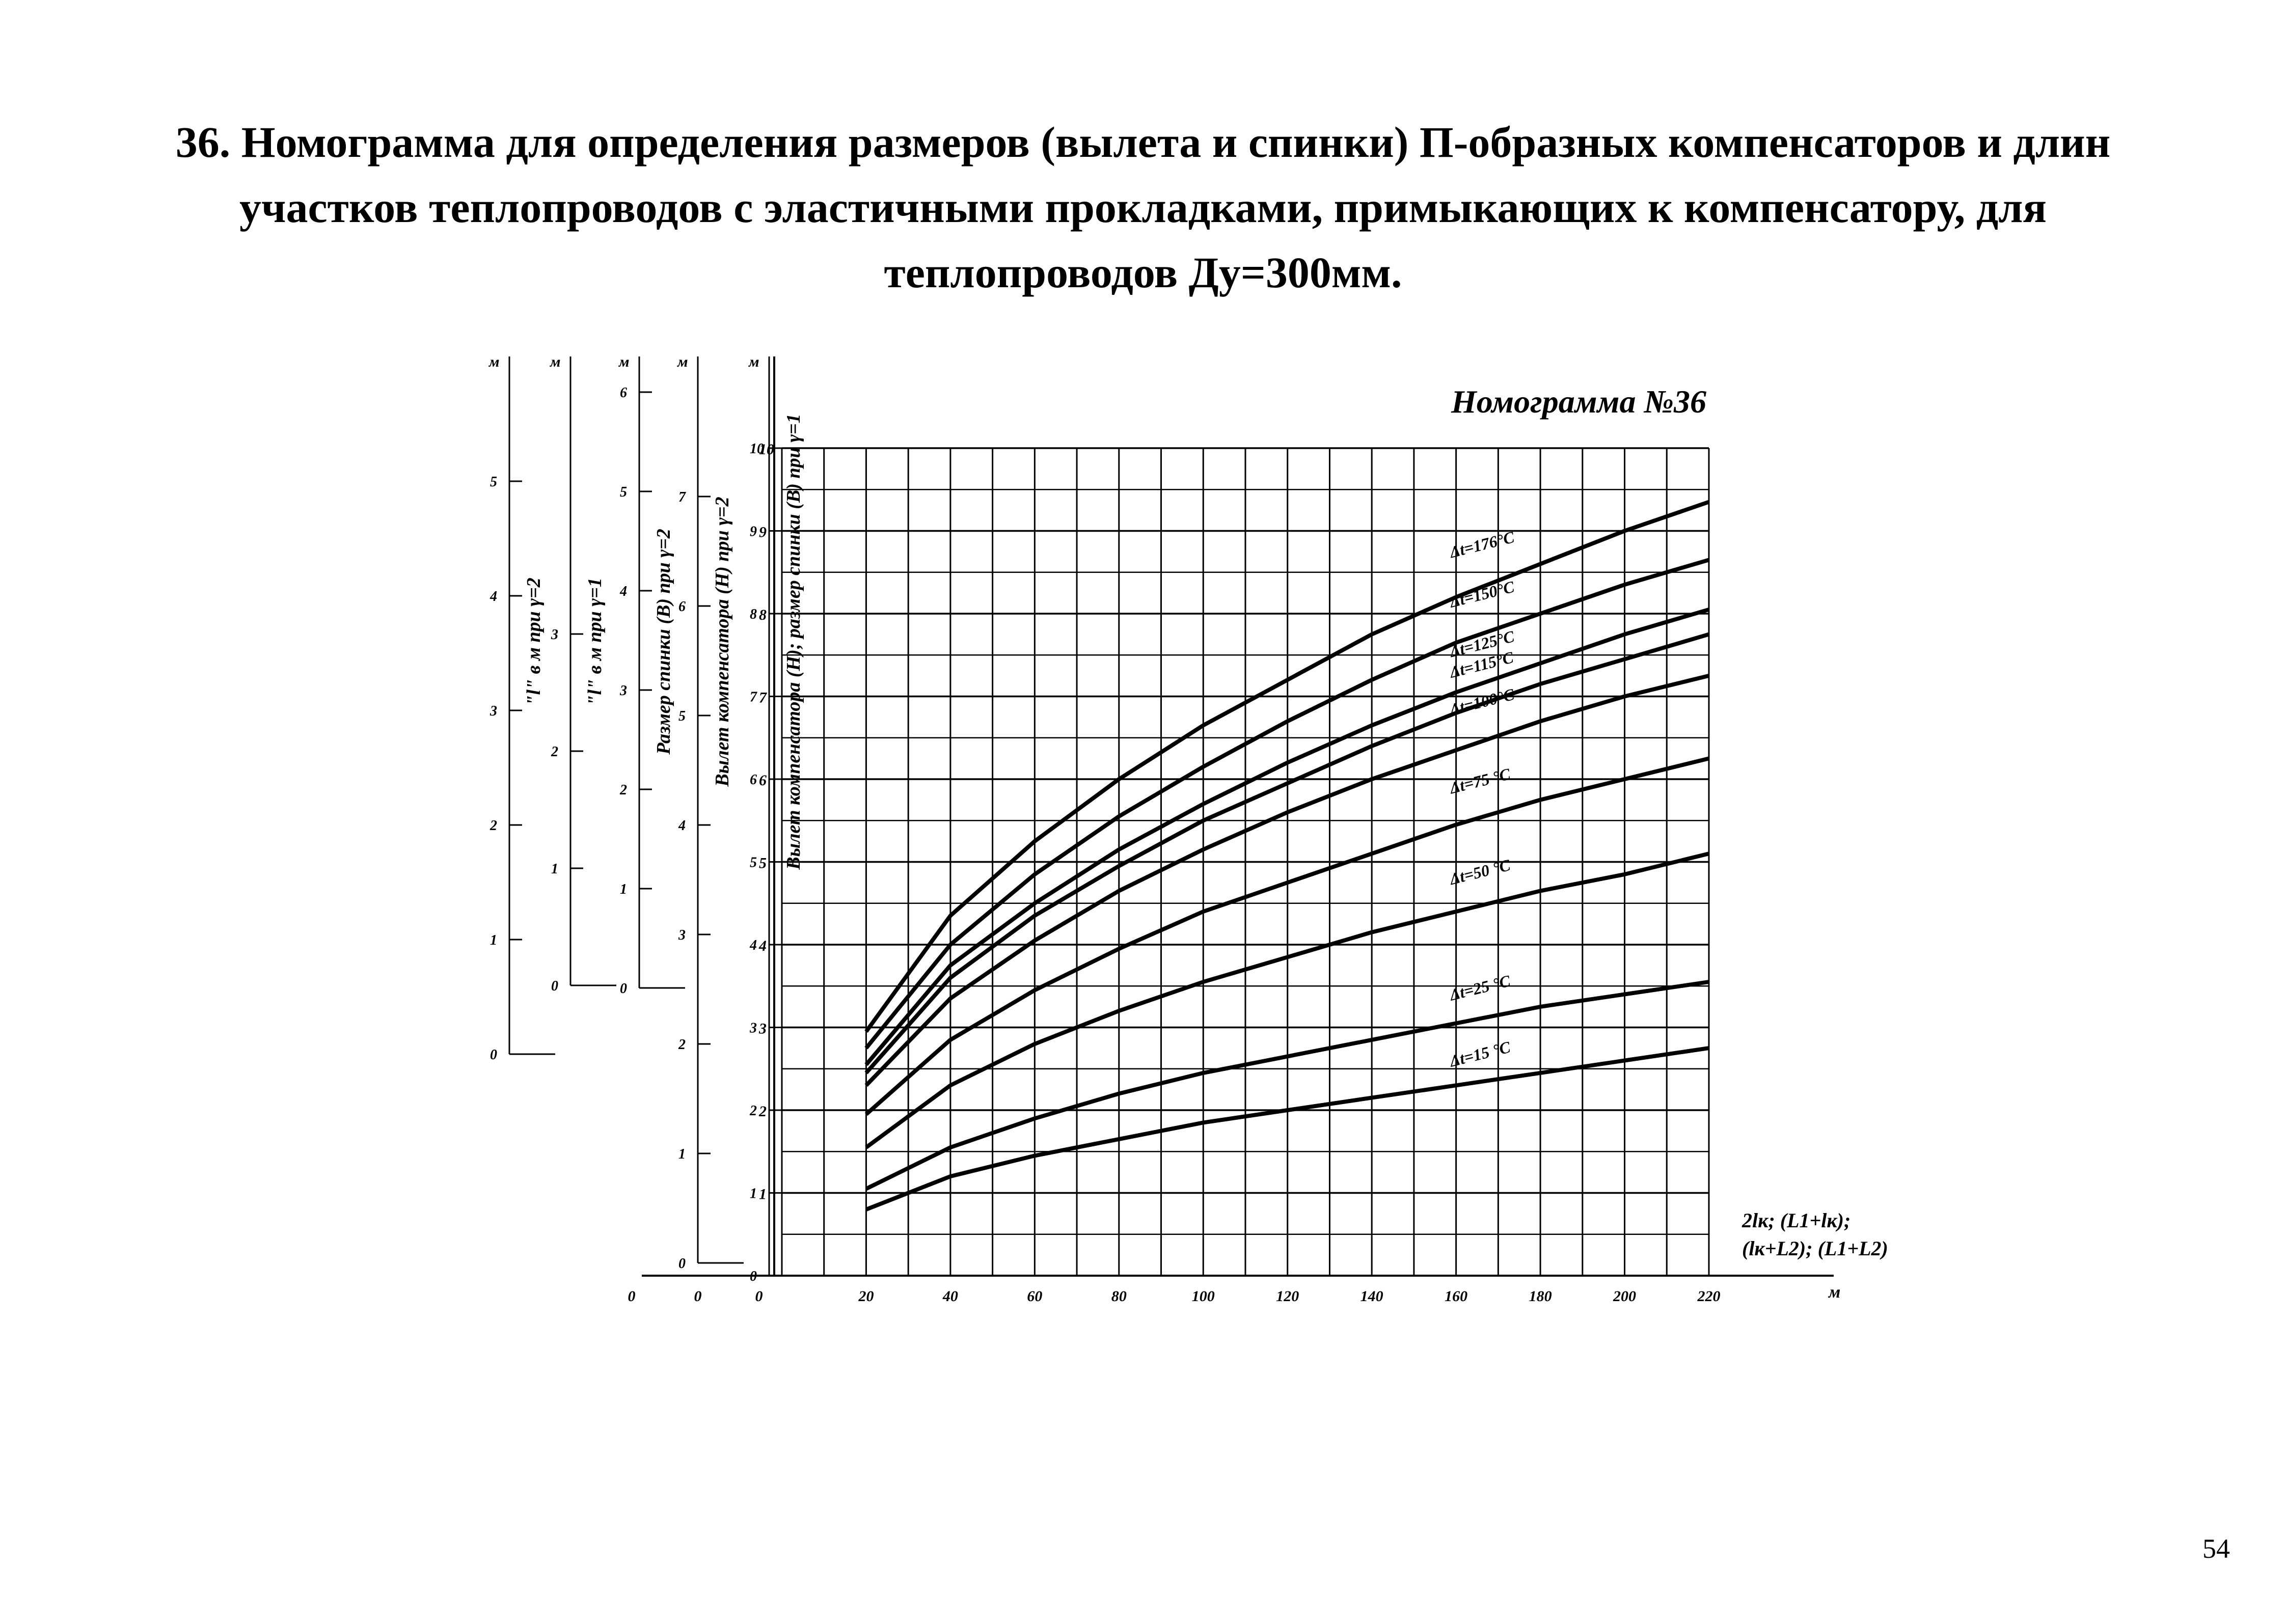 The width and height of the screenshot is (2286, 1624). What do you see at coordinates (763, 863) in the screenshot?
I see `y-tick-label: 5` at bounding box center [763, 863].